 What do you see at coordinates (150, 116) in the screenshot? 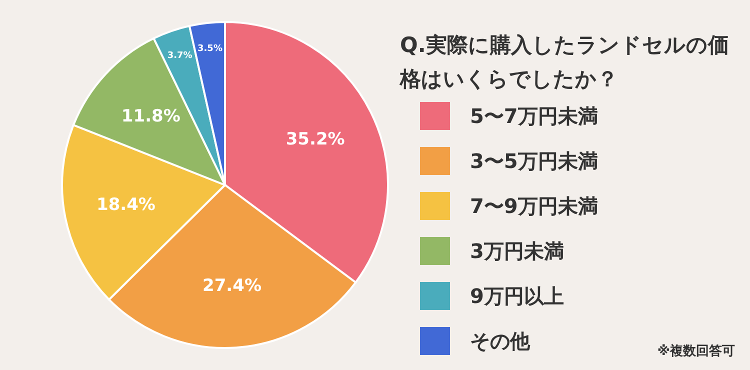
I see `data-label: 11.8%` at bounding box center [150, 116].